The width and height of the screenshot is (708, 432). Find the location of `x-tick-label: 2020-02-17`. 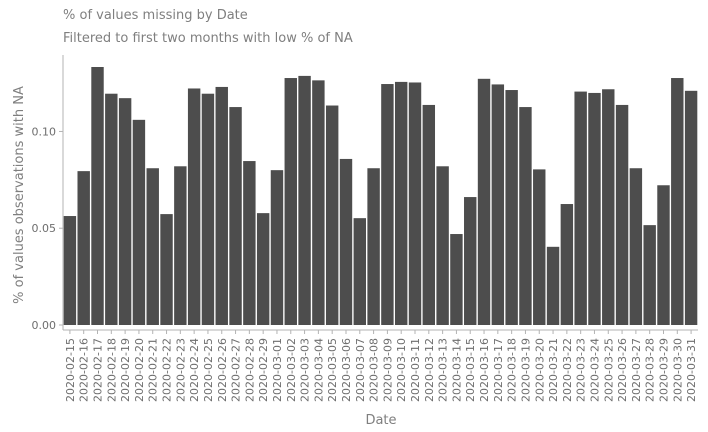

x-tick-label: 2020-02-17 is located at coordinates (98, 370).